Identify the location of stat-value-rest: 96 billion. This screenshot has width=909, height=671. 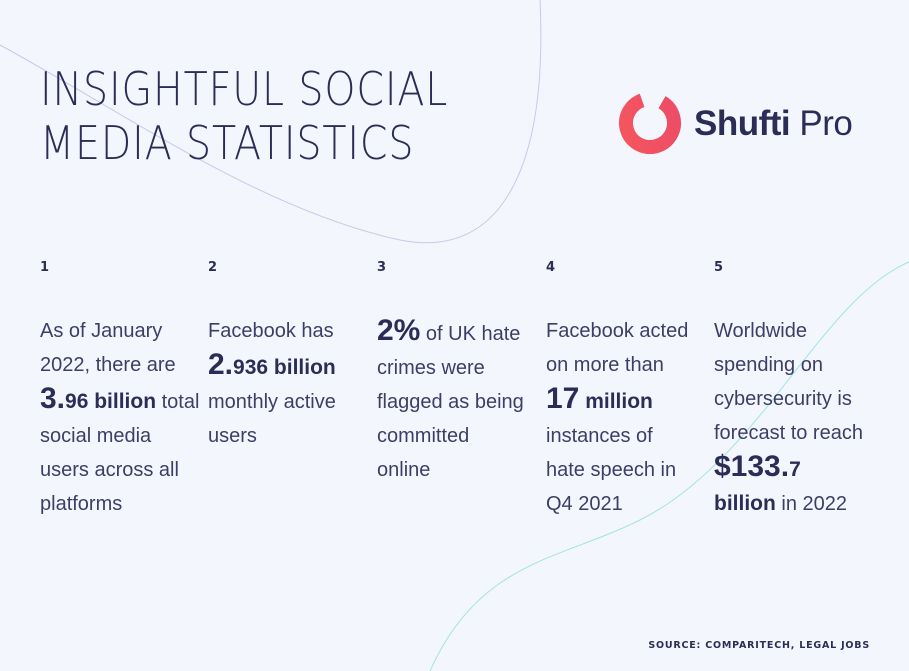
(111, 401).